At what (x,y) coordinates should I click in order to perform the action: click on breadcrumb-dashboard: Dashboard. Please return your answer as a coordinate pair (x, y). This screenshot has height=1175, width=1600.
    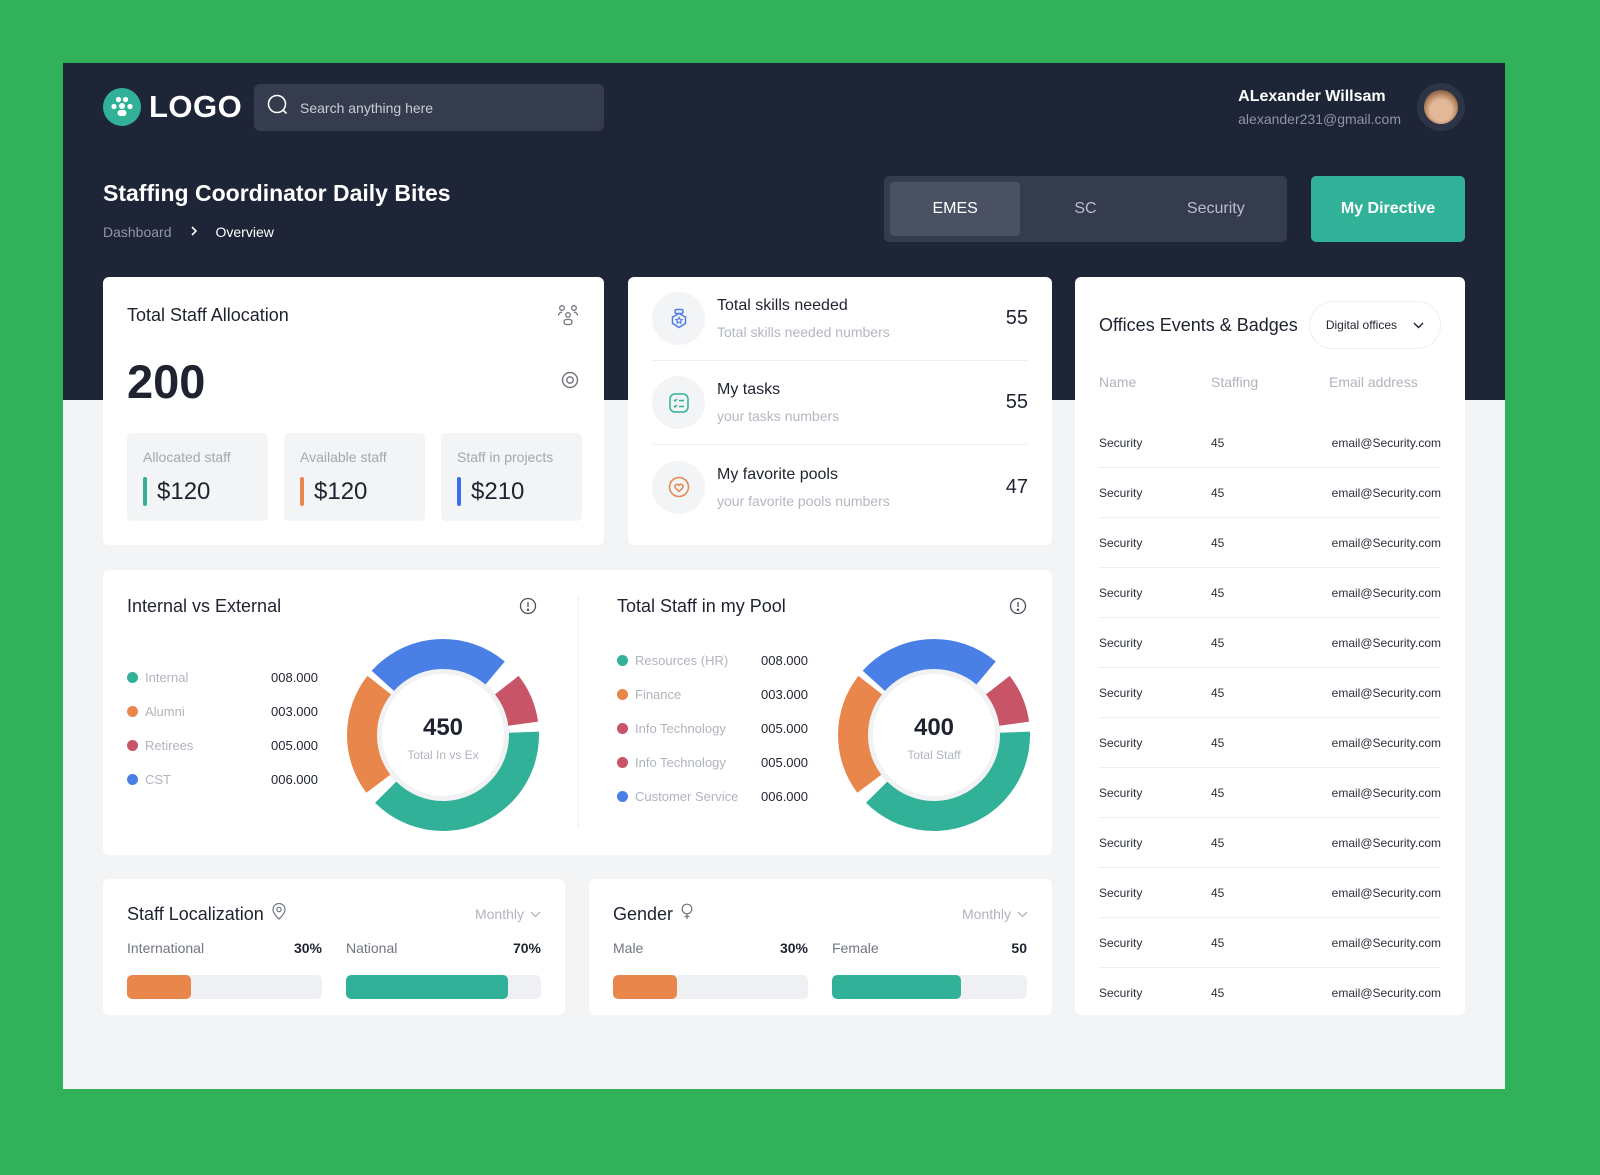
    Looking at the image, I should click on (137, 232).